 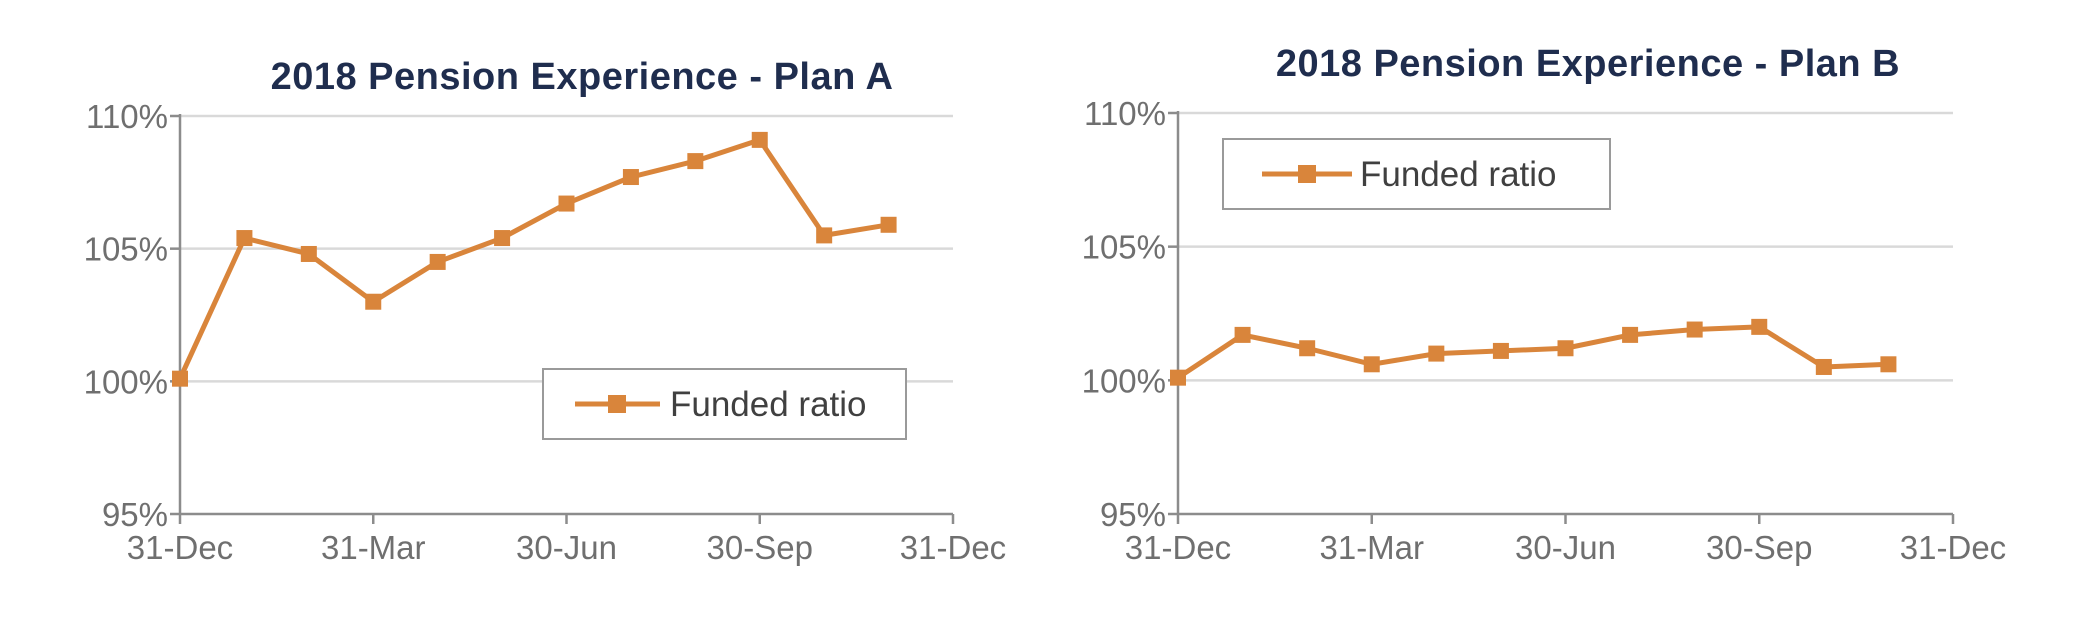 I want to click on chart-title: 2018 Pension Experience - Plan B, so click(x=1588, y=64).